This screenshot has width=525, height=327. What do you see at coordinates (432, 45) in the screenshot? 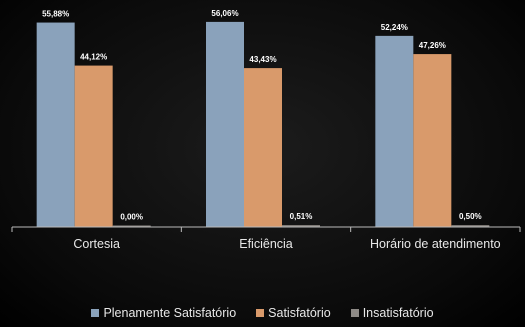
I see `data-label-2-3: 47,26%` at bounding box center [432, 45].